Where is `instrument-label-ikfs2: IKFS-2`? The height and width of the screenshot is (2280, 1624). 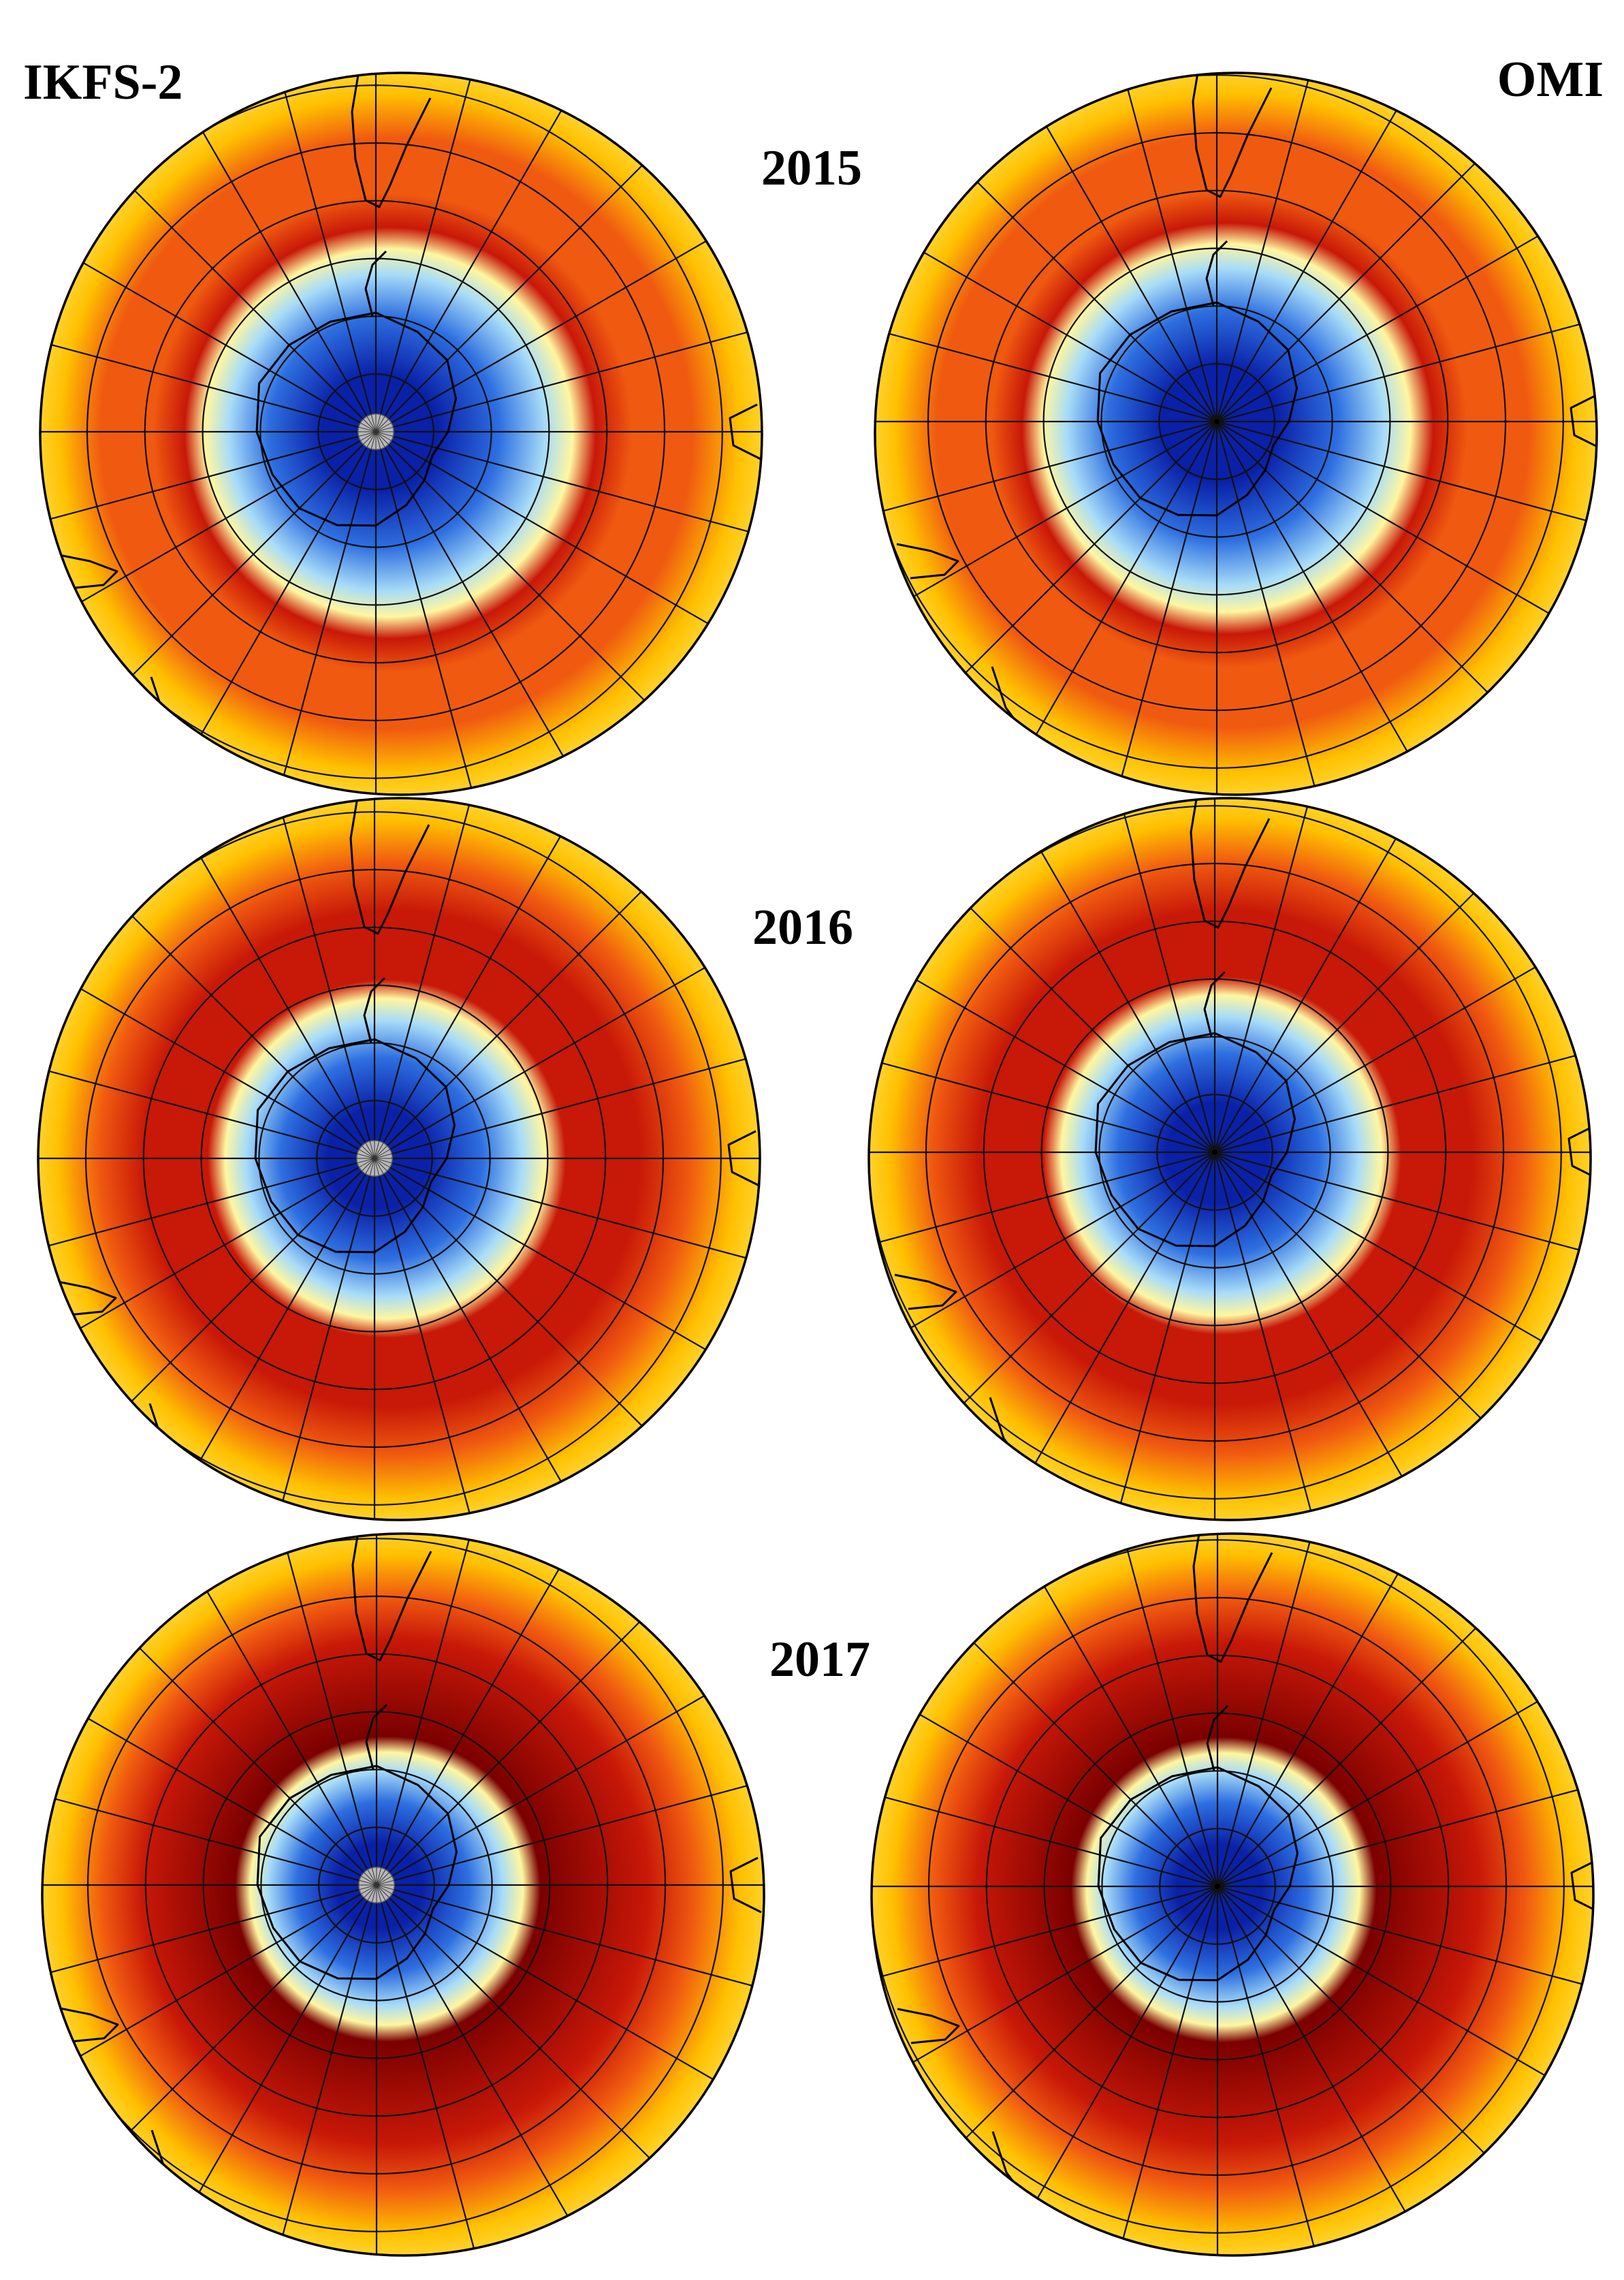 instrument-label-ikfs2: IKFS-2 is located at coordinates (103, 82).